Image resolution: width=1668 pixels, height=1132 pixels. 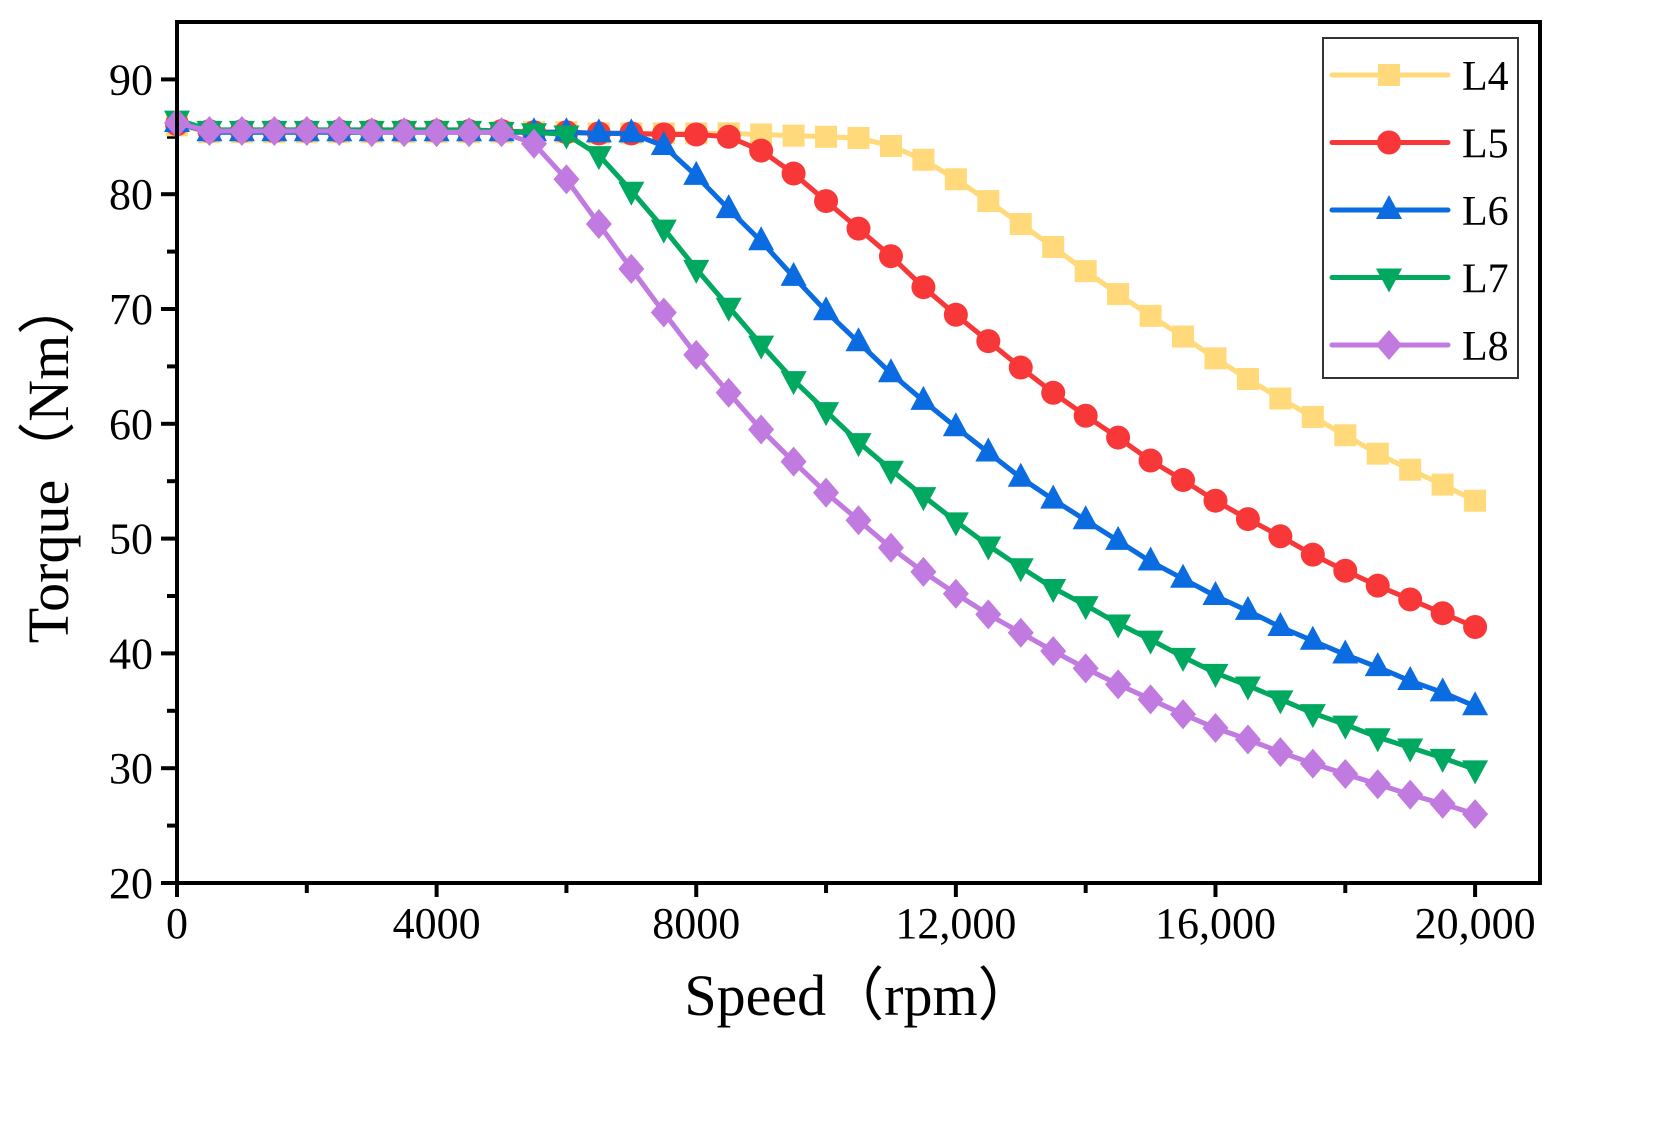 What do you see at coordinates (859, 995) in the screenshot?
I see `x-axis-title: Speed（rpm）` at bounding box center [859, 995].